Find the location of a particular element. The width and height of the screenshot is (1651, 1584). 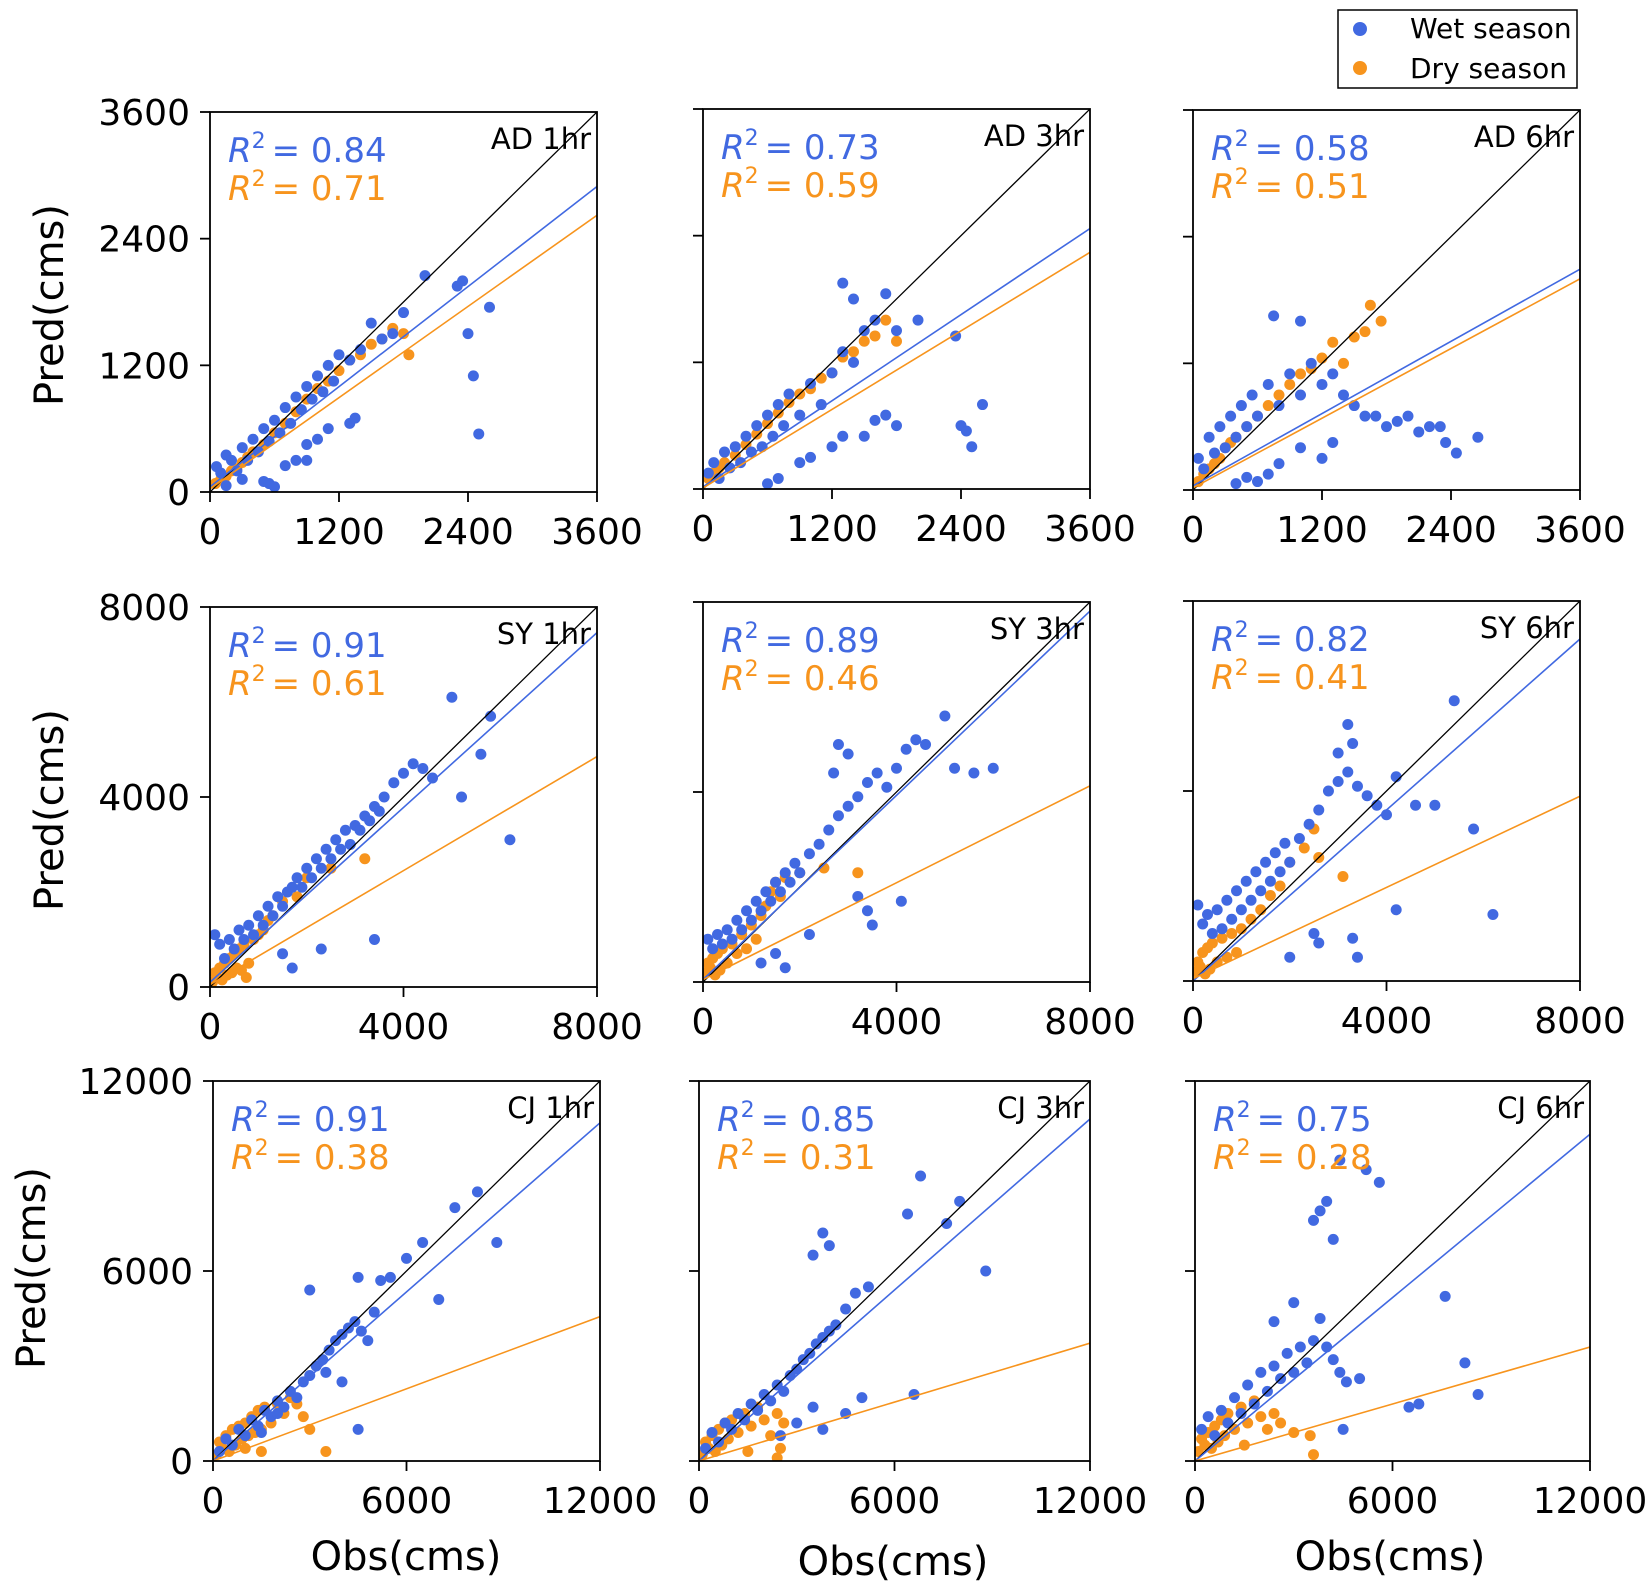

x-tick-label: 1200 is located at coordinates (339, 532).